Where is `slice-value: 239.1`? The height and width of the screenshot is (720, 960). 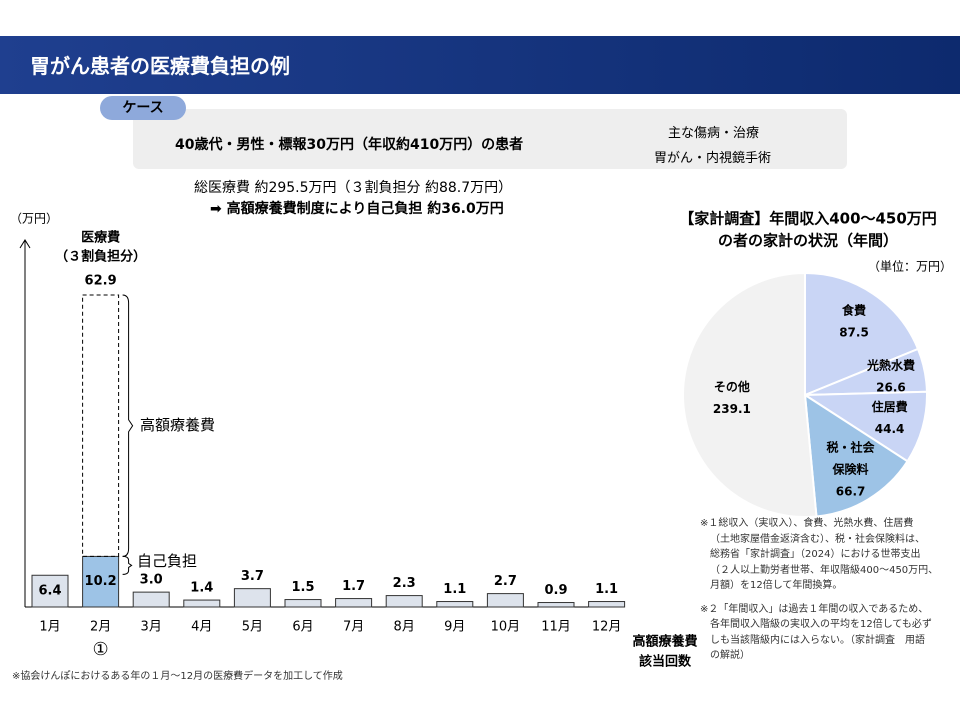
slice-value: 239.1 is located at coordinates (732, 409).